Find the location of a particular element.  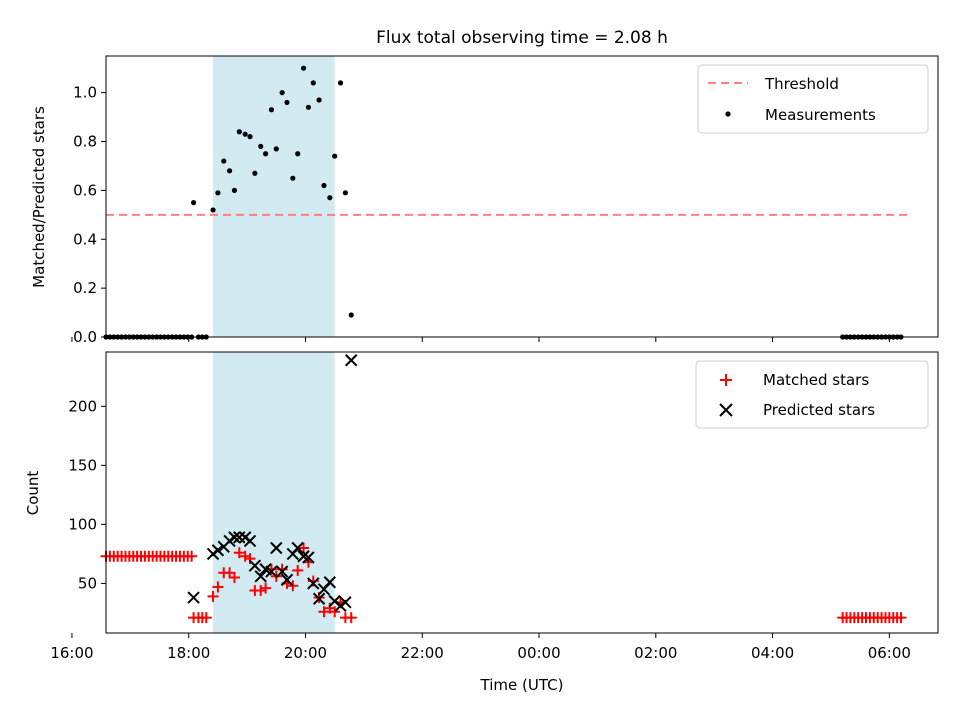

x-tick-label: 04:00 is located at coordinates (772, 653).